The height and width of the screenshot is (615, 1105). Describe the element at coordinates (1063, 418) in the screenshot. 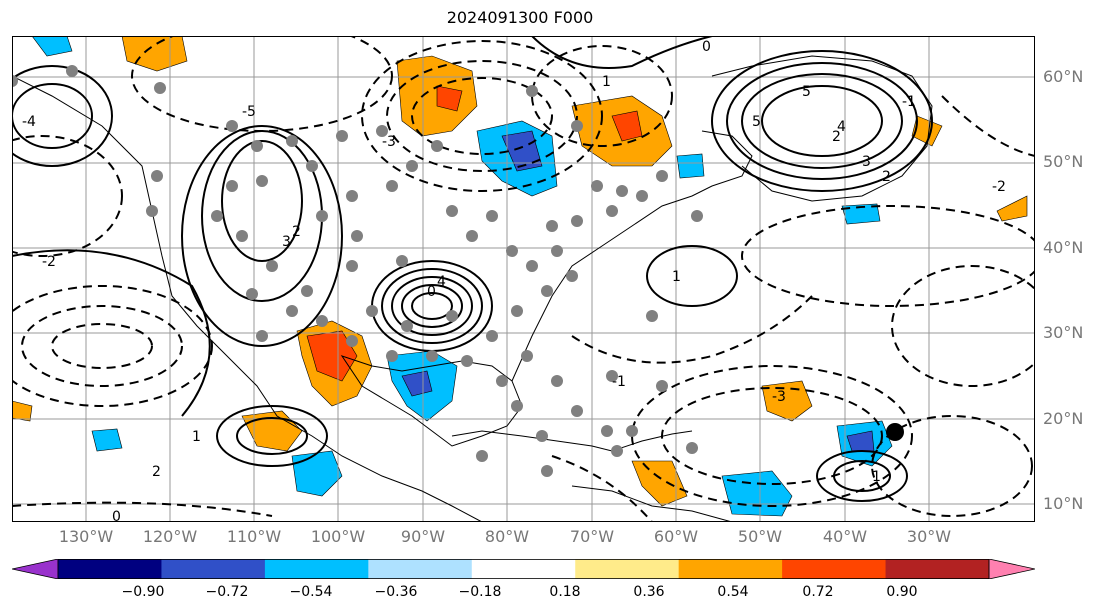

I see `lat-label: 20°N` at that location.